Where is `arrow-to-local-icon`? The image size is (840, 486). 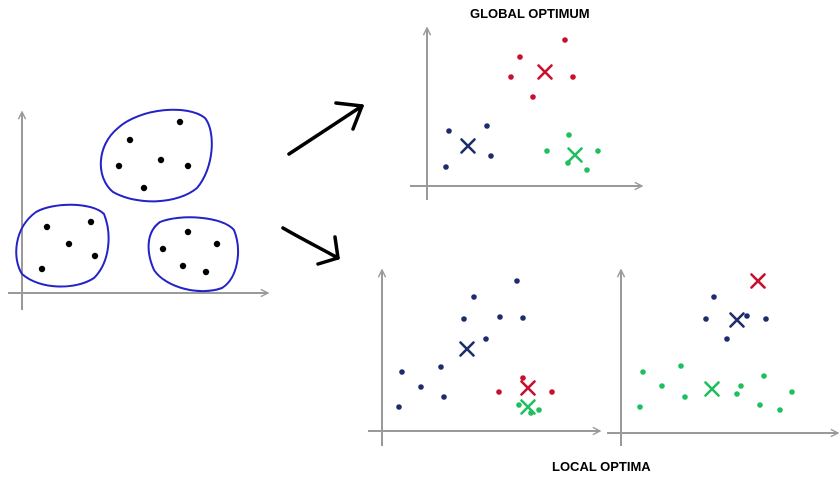 arrow-to-local-icon is located at coordinates (310, 246).